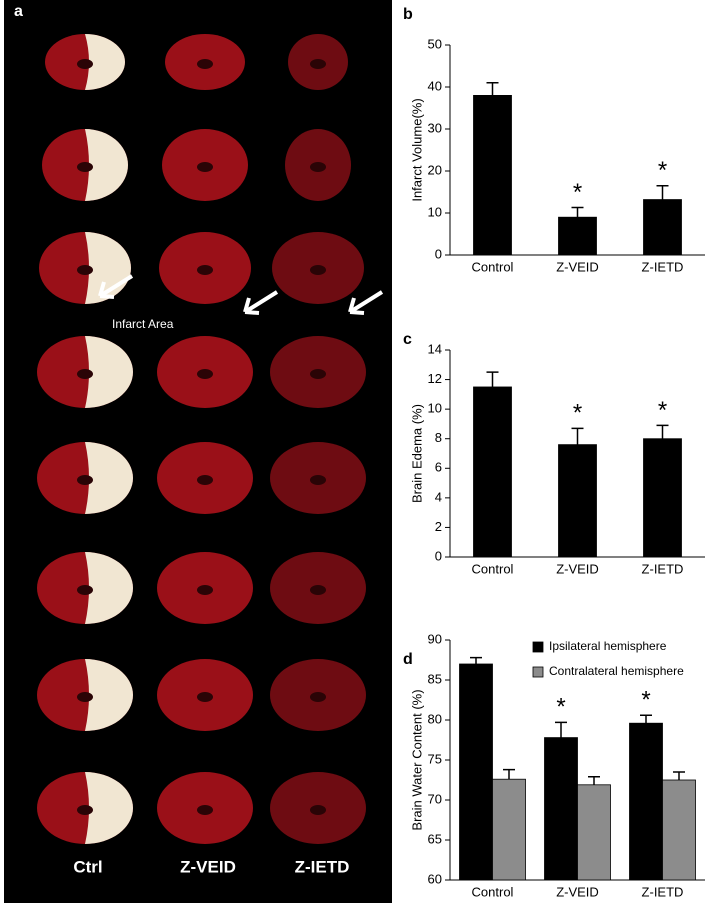  I want to click on panel-label: b, so click(408, 14).